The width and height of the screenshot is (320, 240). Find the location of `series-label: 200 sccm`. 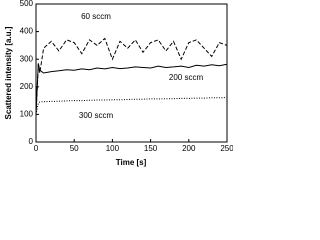

series-label: 200 sccm is located at coordinates (186, 77).